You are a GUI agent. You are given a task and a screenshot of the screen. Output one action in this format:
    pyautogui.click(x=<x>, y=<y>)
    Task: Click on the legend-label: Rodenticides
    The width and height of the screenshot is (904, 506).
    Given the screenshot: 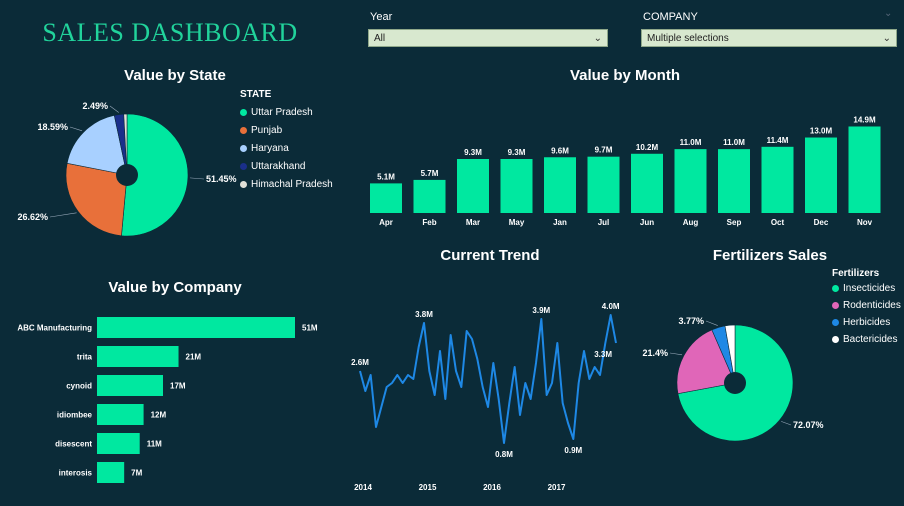 What is the action you would take?
    pyautogui.click(x=872, y=305)
    